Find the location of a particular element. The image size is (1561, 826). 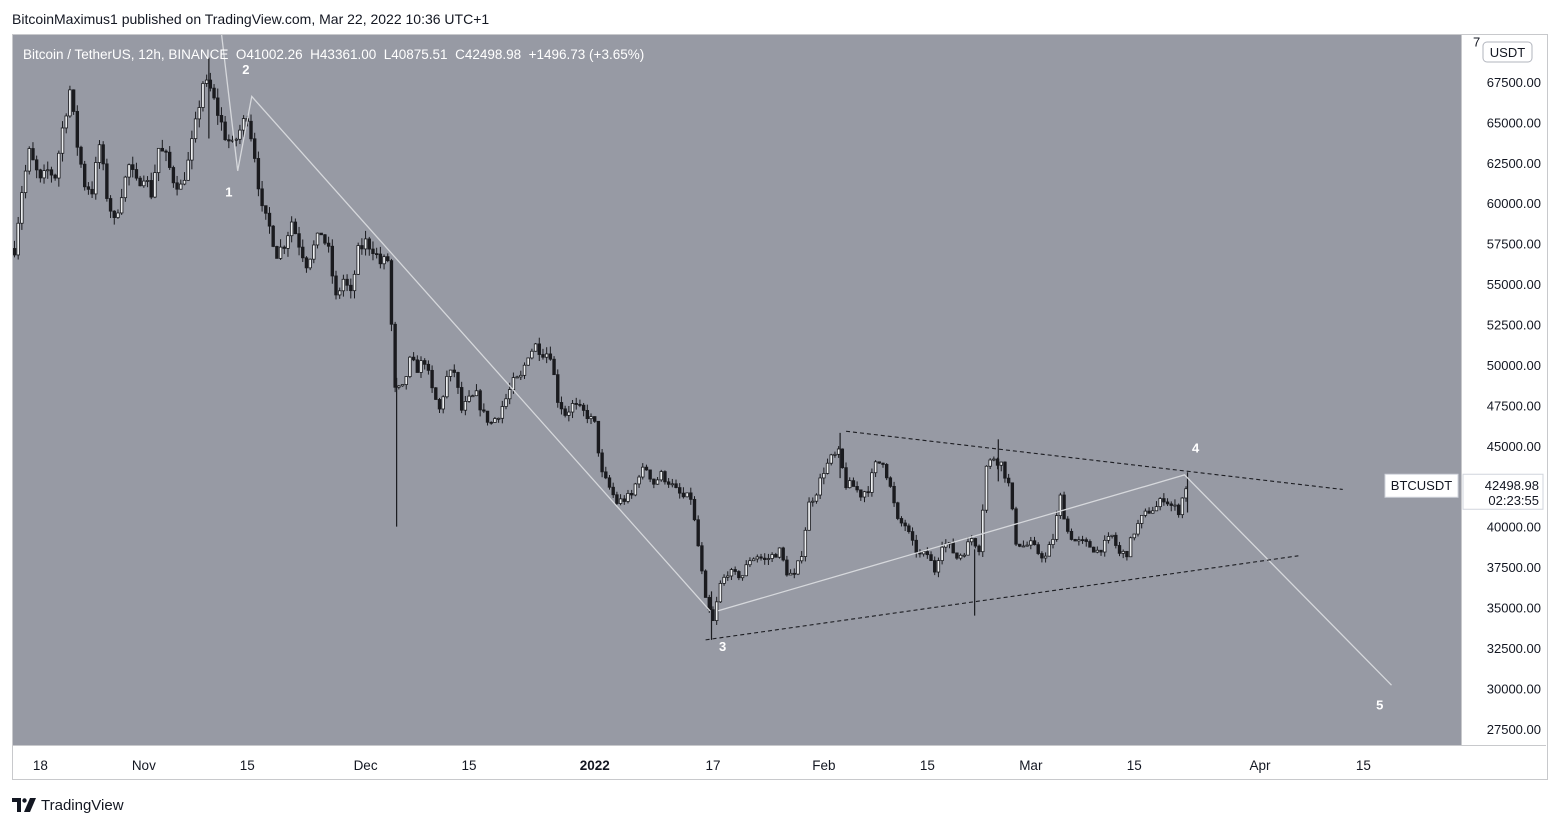

wave-label: 1 is located at coordinates (228, 192).